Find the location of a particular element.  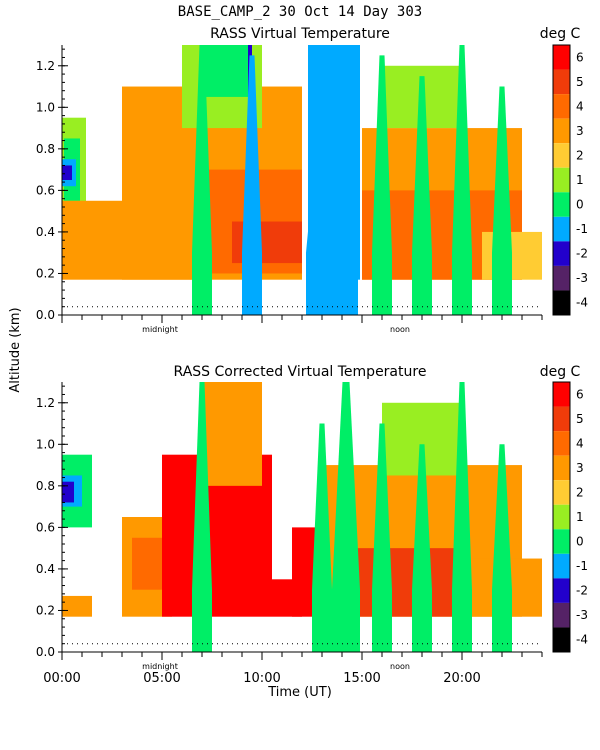

x-tick-label: 10:00 is located at coordinates (261, 678).